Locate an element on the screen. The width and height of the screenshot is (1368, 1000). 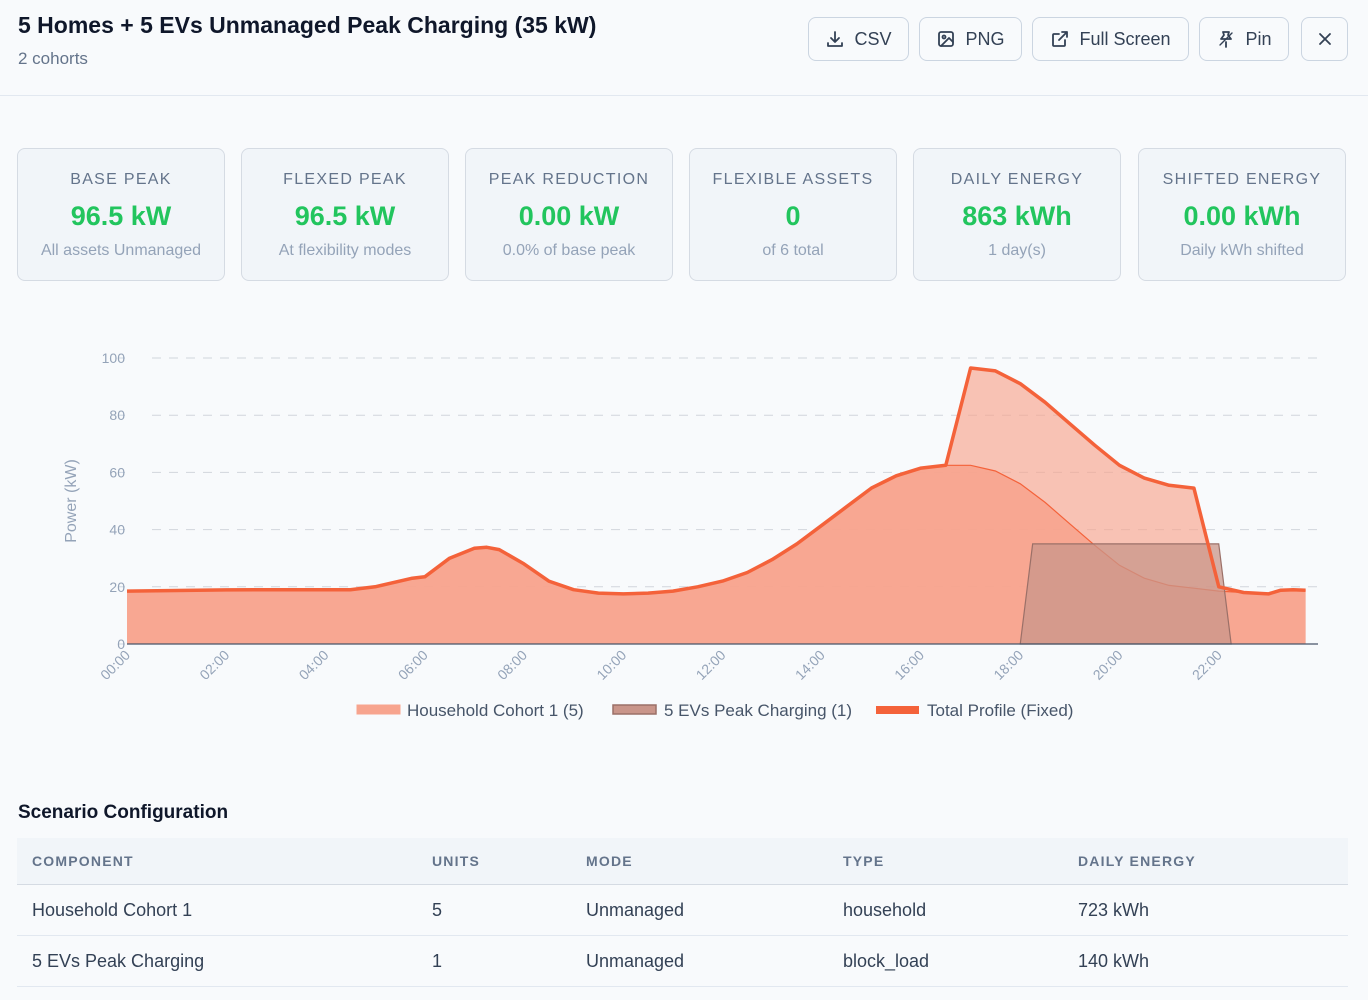
legend-label: 5 EVs Peak Charging (1) is located at coordinates (758, 710).